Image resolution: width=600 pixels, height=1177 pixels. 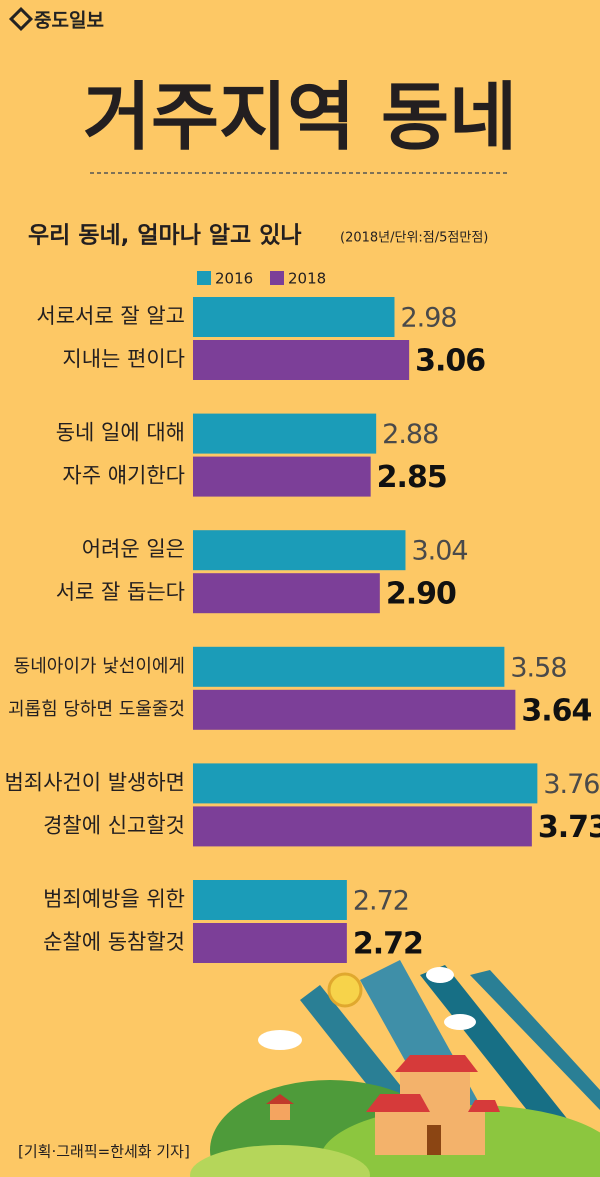 I want to click on value-label: 3.04, so click(x=439, y=551).